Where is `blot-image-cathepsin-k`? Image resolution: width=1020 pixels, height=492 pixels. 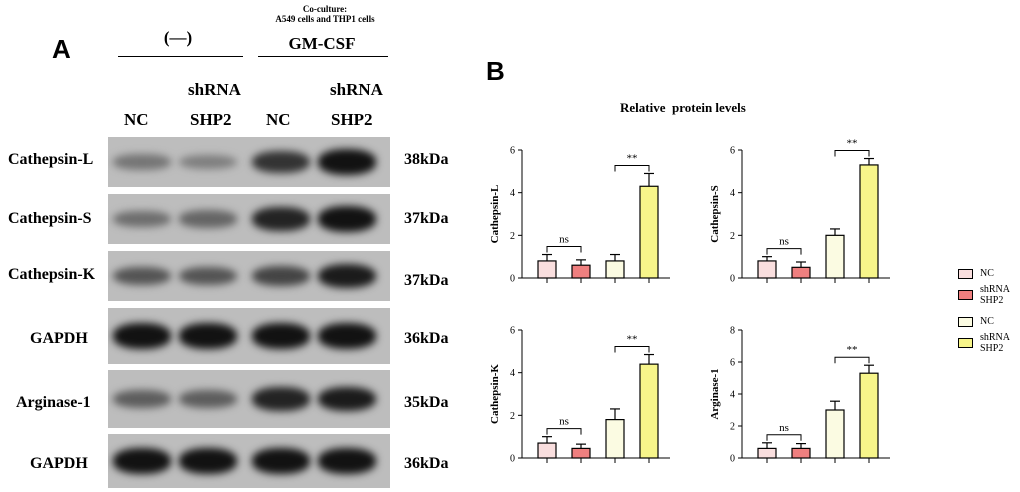 blot-image-cathepsin-k is located at coordinates (249, 276).